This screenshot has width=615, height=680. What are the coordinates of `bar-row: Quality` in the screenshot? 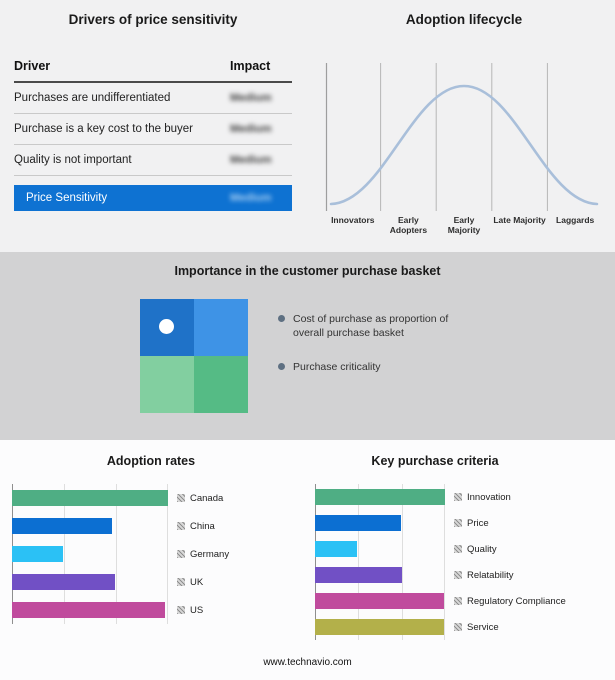 It's located at (460, 549).